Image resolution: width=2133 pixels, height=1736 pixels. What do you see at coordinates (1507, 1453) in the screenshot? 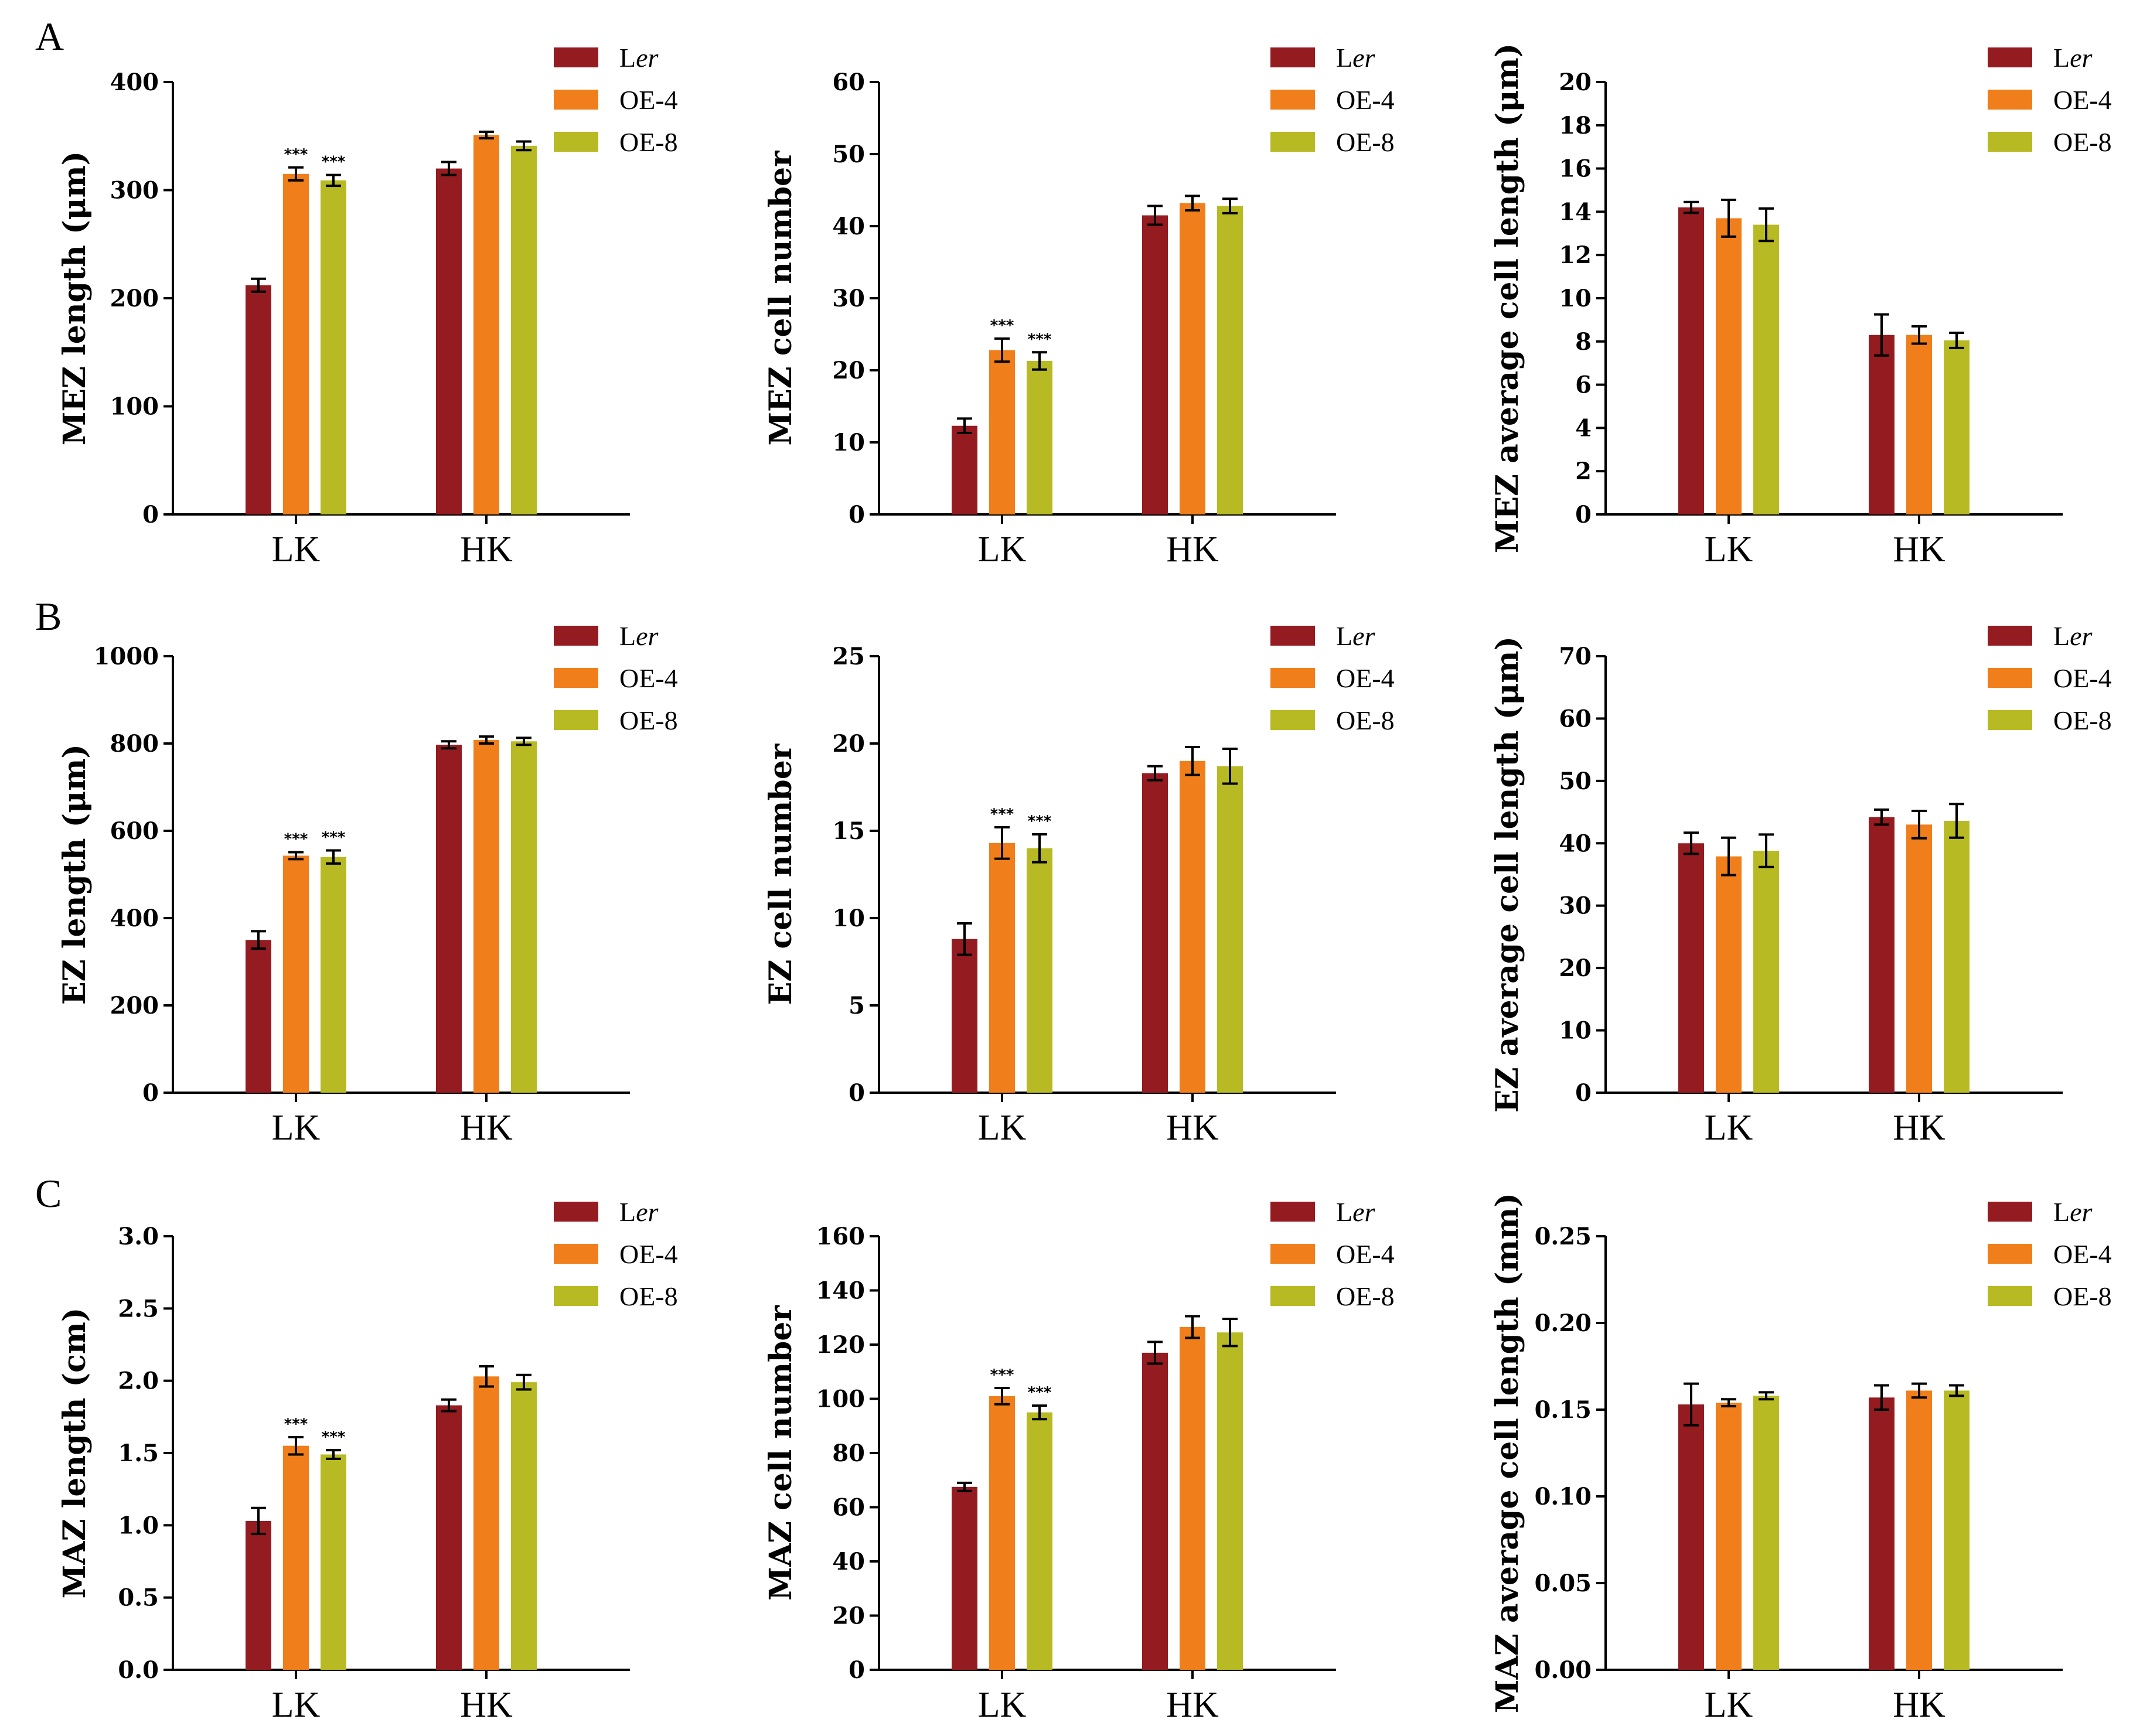
I see `y-axis-label: MAZ average cell length (mm)` at bounding box center [1507, 1453].